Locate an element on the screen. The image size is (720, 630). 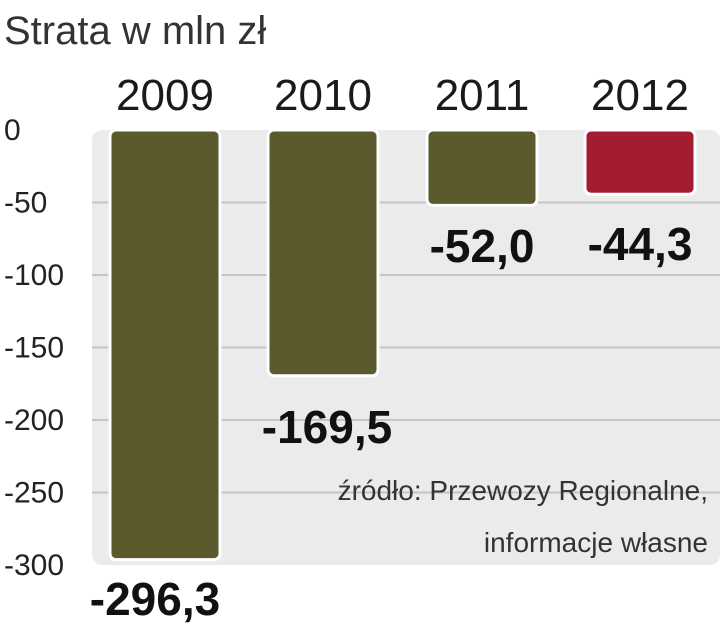
source-line-2: informacje własne is located at coordinates (596, 542).